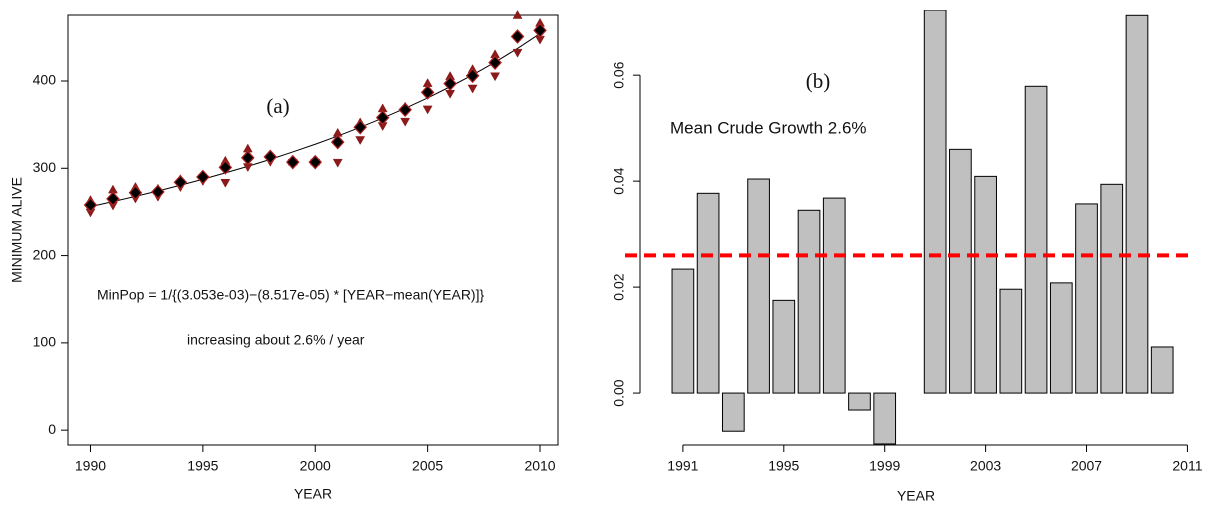 This screenshot has height=506, width=1206. Describe the element at coordinates (619, 74) in the screenshot. I see `y-tick-label: 0.06` at that location.